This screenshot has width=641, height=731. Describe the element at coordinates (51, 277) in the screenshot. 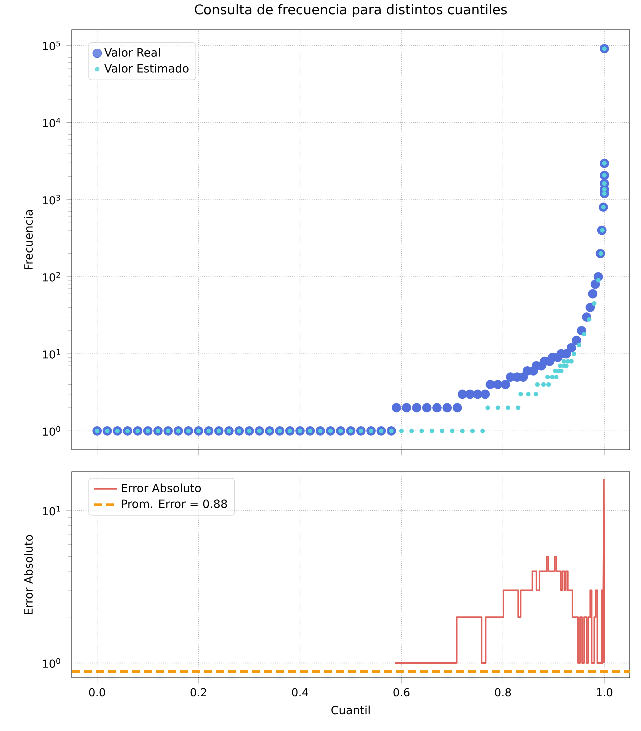

I see `y-tick-label: 10$^{2}$` at that location.